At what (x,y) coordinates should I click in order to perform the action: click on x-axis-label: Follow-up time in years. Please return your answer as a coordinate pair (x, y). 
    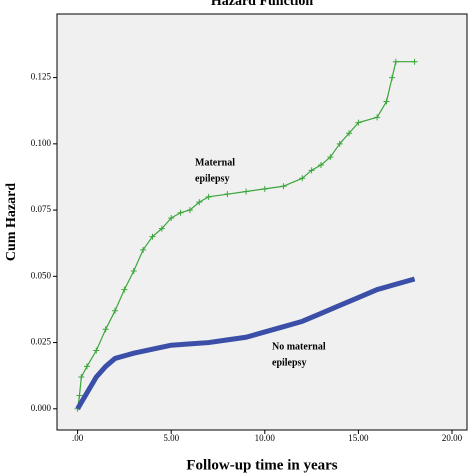
    Looking at the image, I should click on (261, 465).